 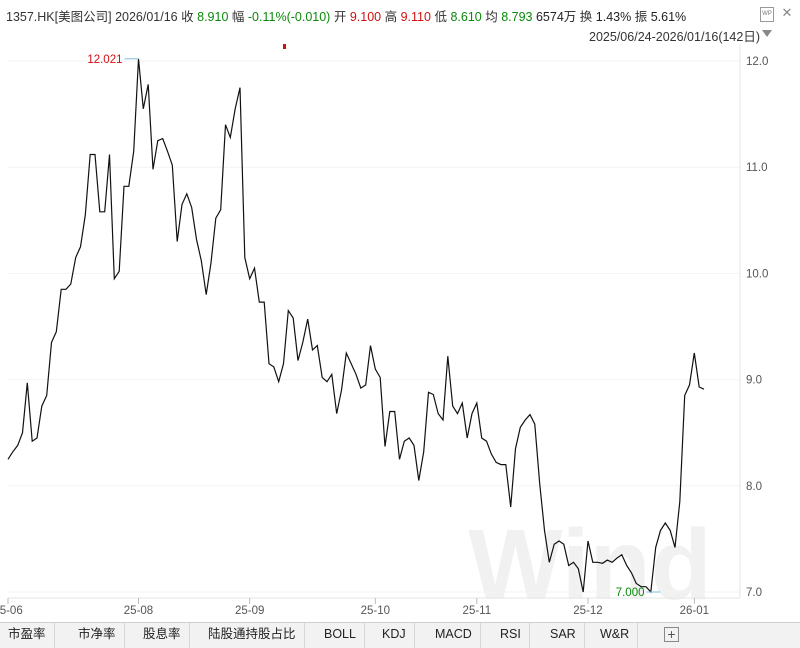 I want to click on y-tick-label: 9.0, so click(x=754, y=381).